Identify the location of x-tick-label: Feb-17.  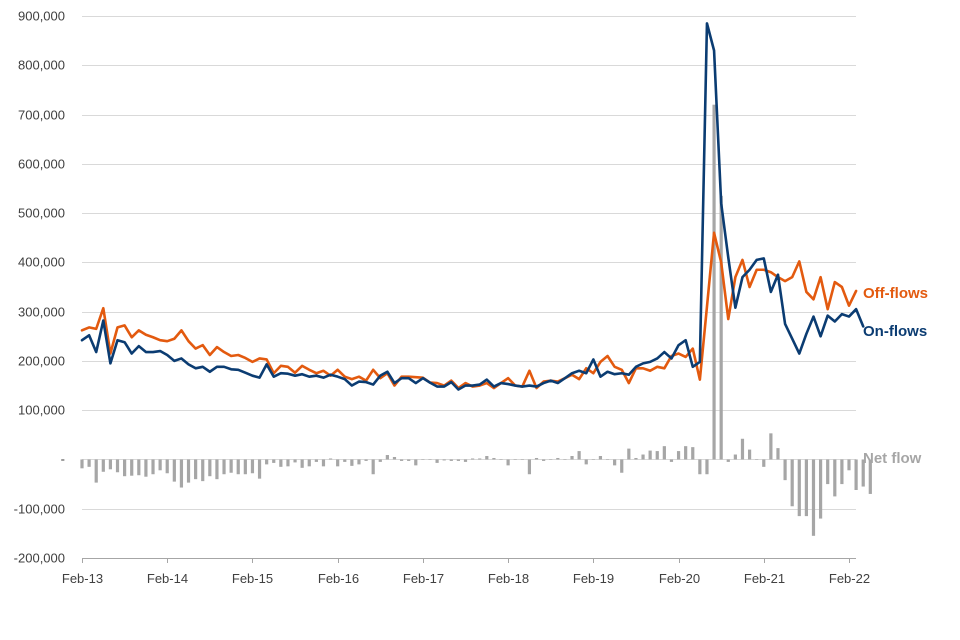
(423, 578).